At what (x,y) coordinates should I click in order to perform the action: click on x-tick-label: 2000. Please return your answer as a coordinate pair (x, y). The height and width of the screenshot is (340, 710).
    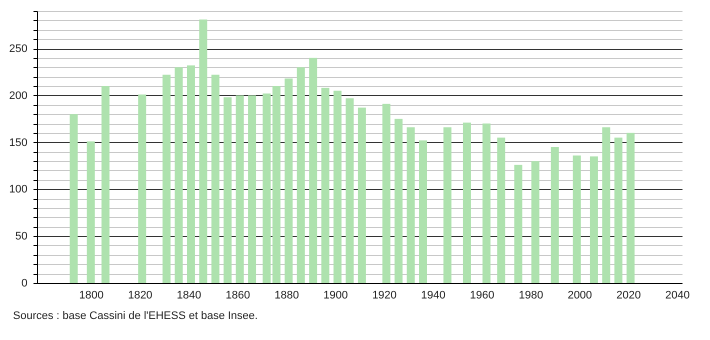
    Looking at the image, I should click on (580, 296).